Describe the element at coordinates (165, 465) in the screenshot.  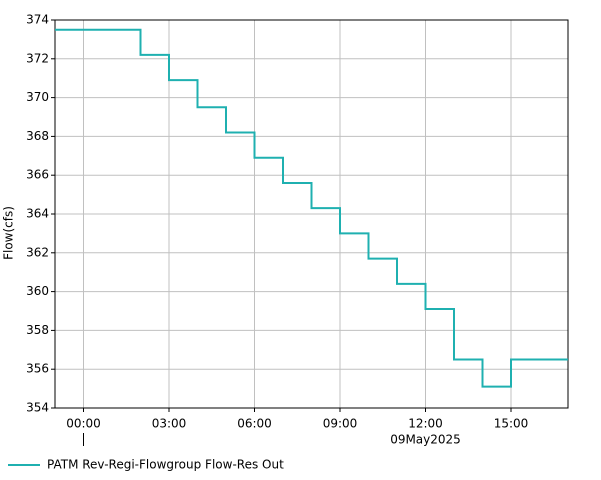
I see `legend-label: PATM Rev-Regi-Flowgroup Flow-Res Out` at that location.